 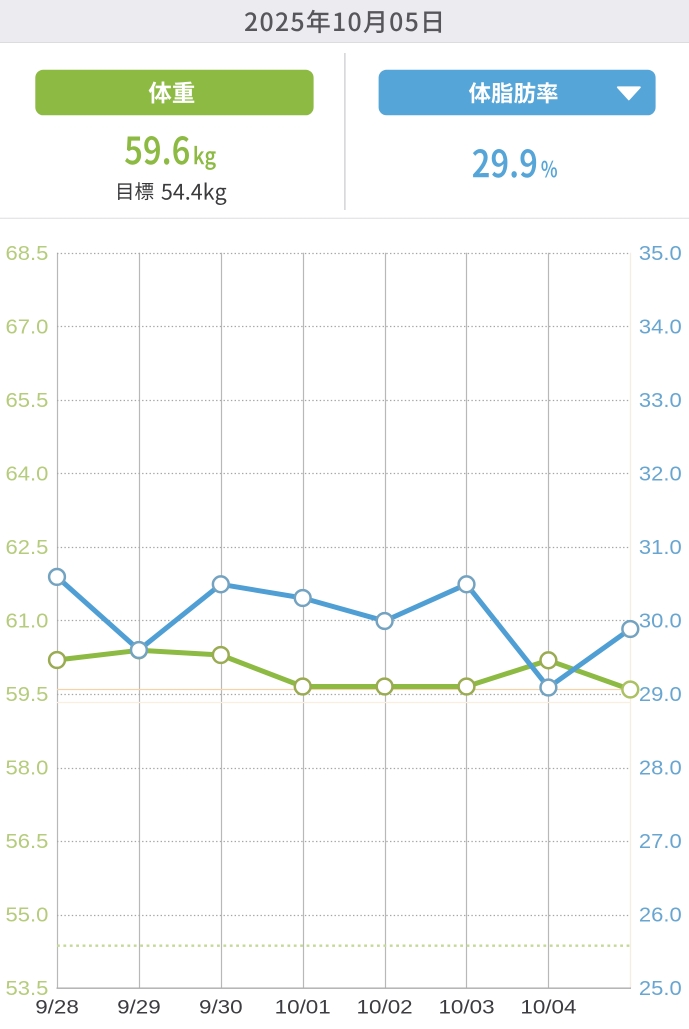 What do you see at coordinates (26, 842) in the screenshot?
I see `svg-text: 56.5` at bounding box center [26, 842].